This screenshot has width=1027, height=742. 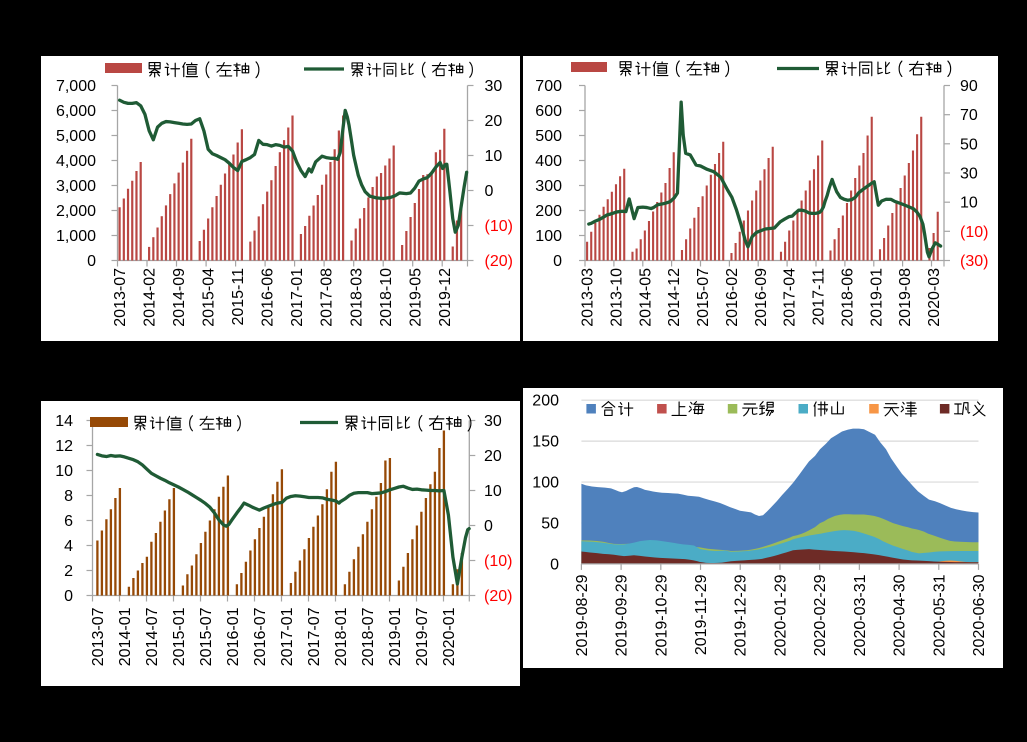 What do you see at coordinates (415, 297) in the screenshot?
I see `svg-text: 2019-05` at bounding box center [415, 297].